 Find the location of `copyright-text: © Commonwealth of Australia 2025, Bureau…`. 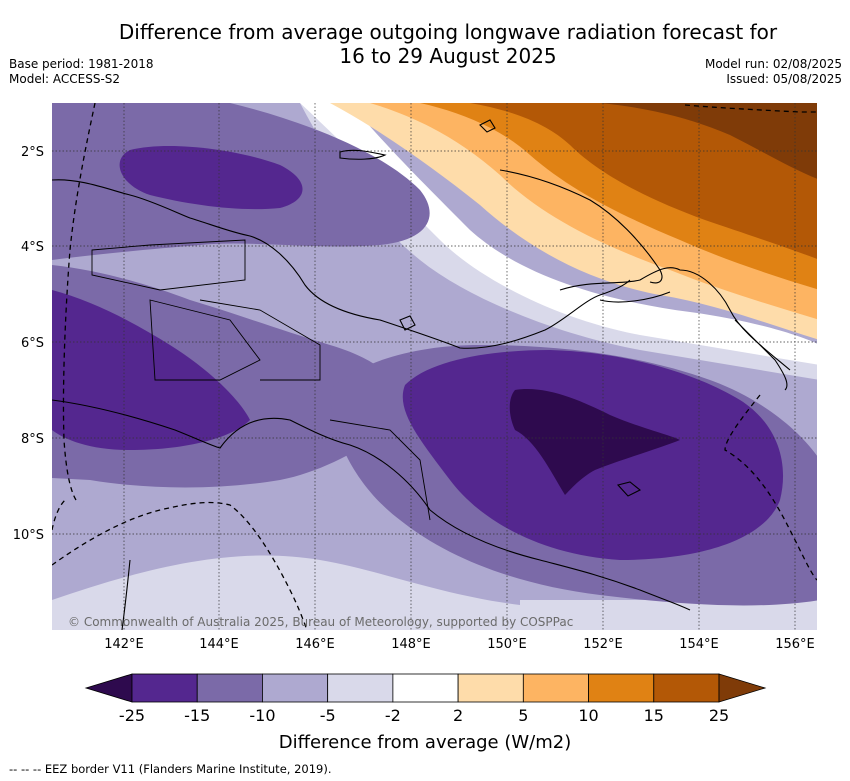

copyright-text: © Commonwealth of Australia 2025, Bureau… is located at coordinates (320, 622).